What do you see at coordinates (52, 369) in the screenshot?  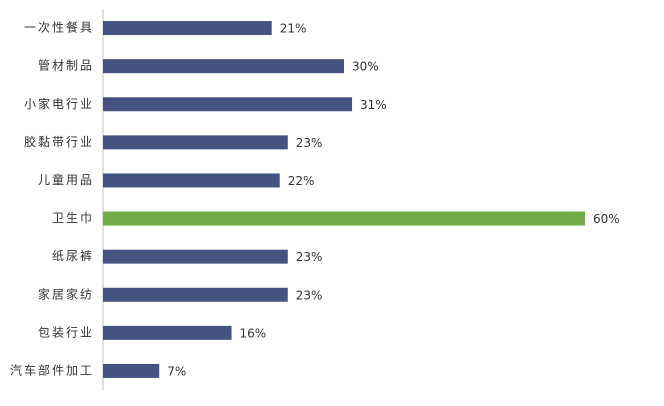 I see `category-label: 汽车部件加工` at bounding box center [52, 369].